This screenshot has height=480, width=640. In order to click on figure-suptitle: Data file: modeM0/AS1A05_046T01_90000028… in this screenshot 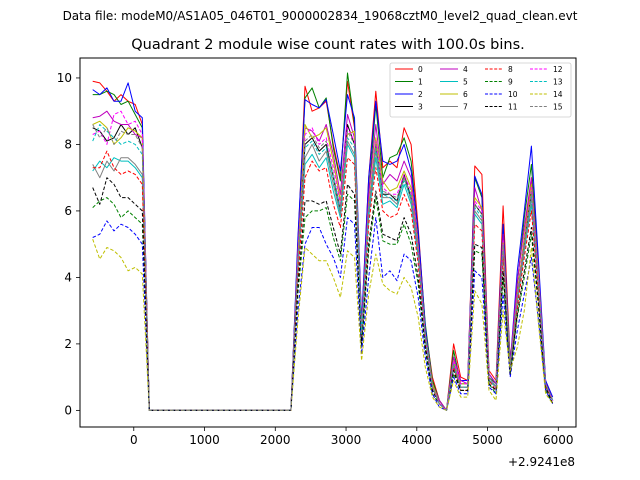, I will do `click(320, 16)`.